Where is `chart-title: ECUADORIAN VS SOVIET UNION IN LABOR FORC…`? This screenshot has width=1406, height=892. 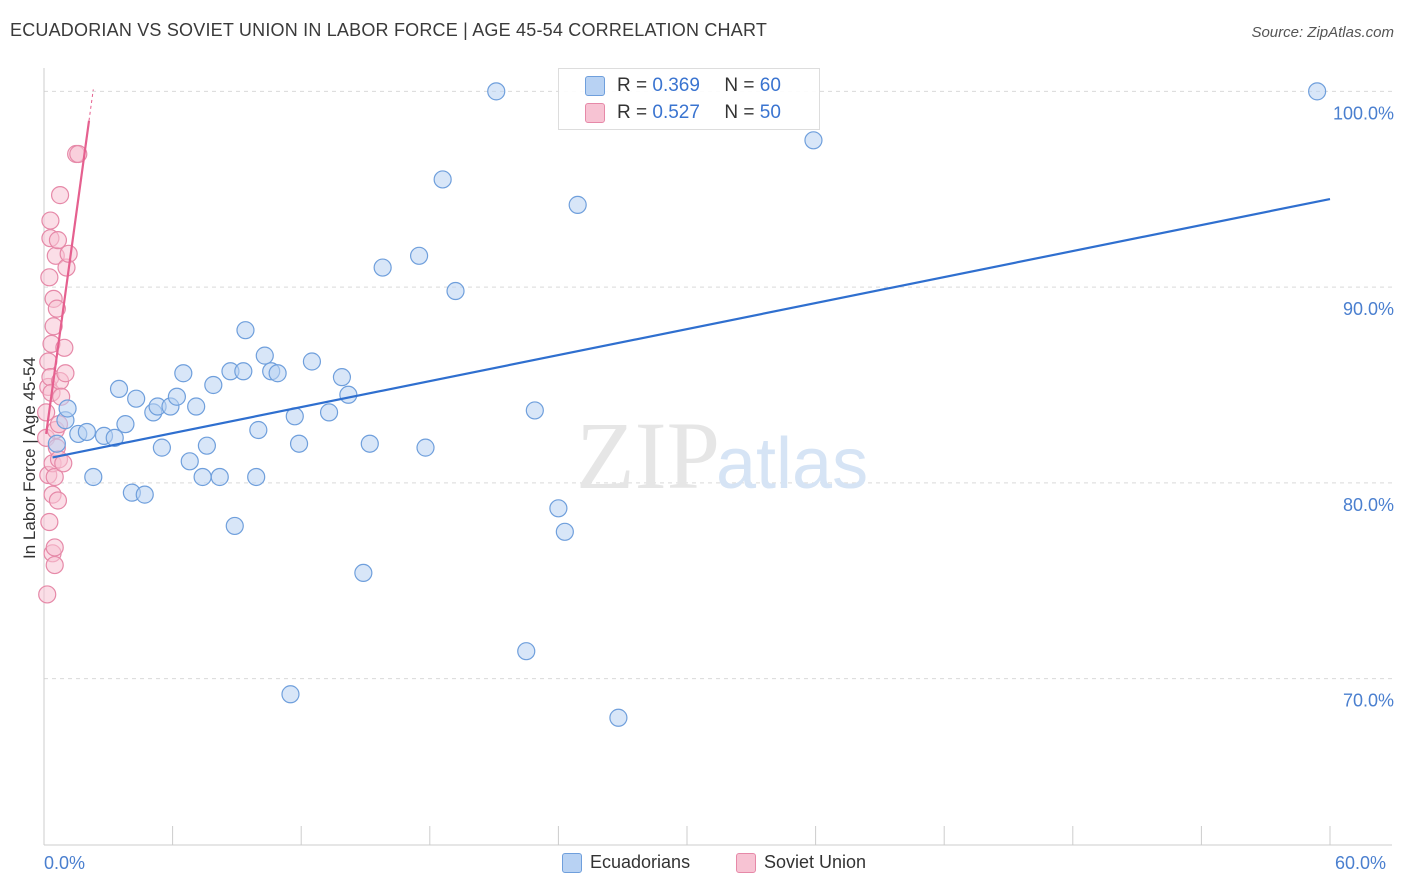 chart-title: ECUADORIAN VS SOVIET UNION IN LABOR FORC… is located at coordinates (389, 30).